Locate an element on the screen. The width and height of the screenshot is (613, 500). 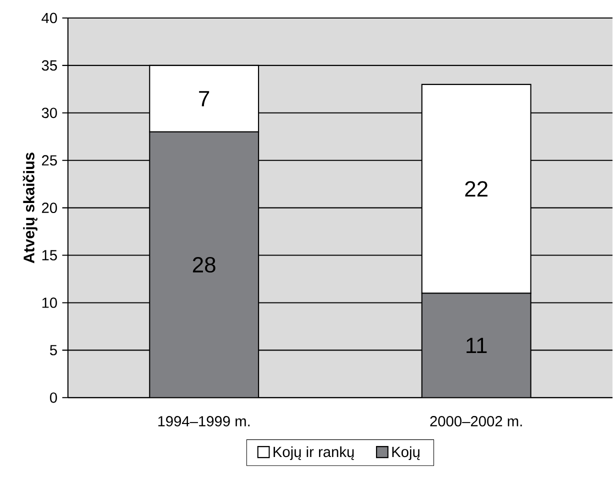
y-tick-label: 30 is located at coordinates (49, 113).